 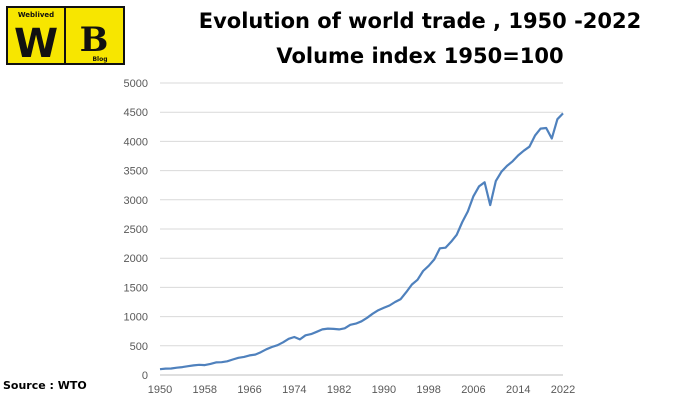 What do you see at coordinates (36, 43) in the screenshot?
I see `svg-text: W` at bounding box center [36, 43].